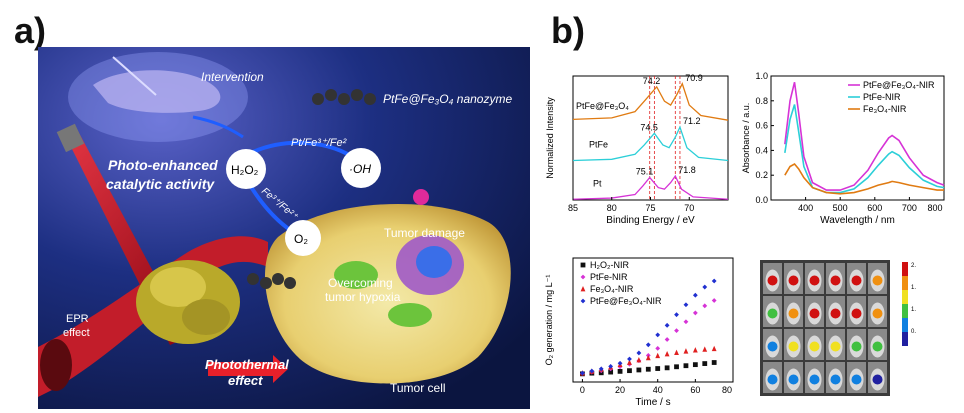  Describe the element at coordinates (188, 302) in the screenshot. I see `nanoparticle-cluster` at that location.